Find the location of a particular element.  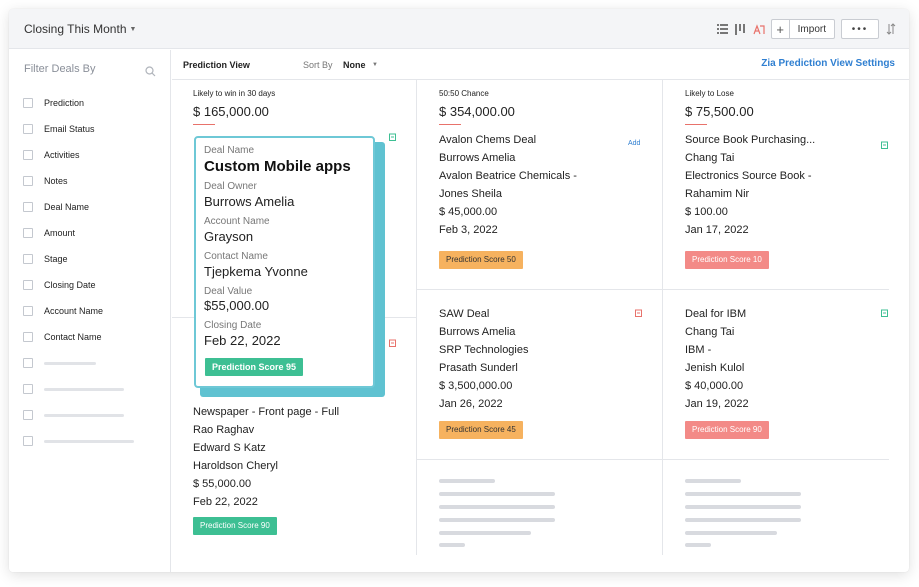

filter-item-activities: Activities is located at coordinates (78, 155).